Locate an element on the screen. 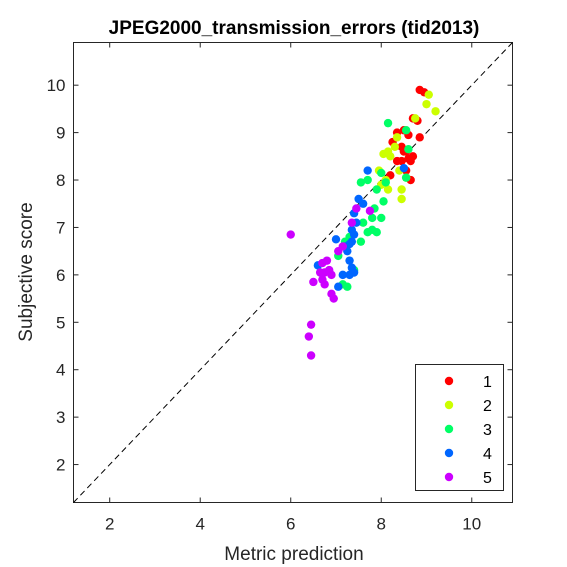 This screenshot has height=567, width=567. legend-item-5: 5 is located at coordinates (468, 478).